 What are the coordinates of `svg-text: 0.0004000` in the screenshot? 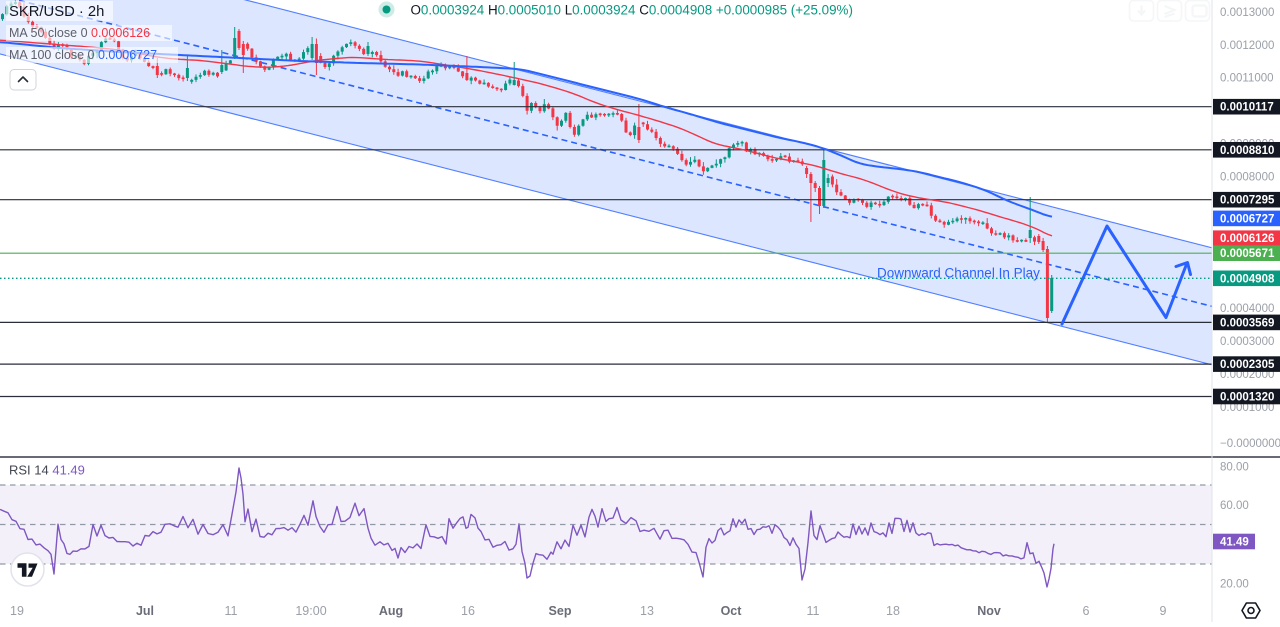 It's located at (1247, 309).